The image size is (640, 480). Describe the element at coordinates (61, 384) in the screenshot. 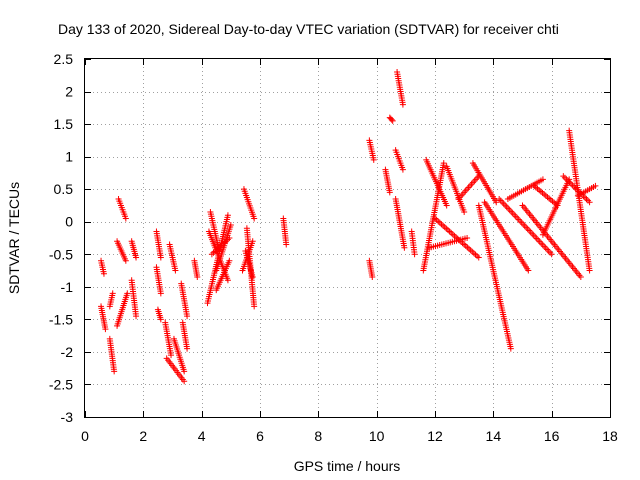

I see `y-tick-label: -2.5` at that location.